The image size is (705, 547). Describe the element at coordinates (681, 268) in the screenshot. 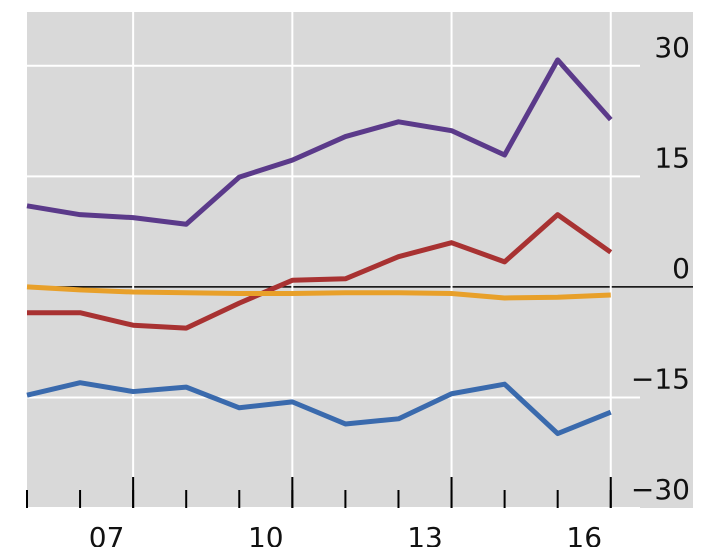

I see `y-tick-label: 0` at that location.